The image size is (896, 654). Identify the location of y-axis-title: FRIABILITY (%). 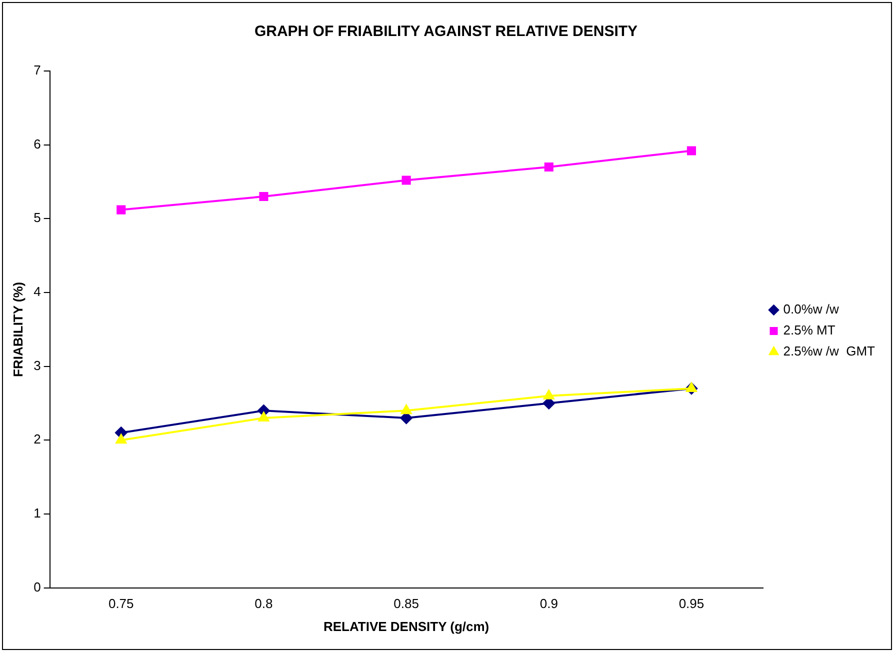
(18, 329).